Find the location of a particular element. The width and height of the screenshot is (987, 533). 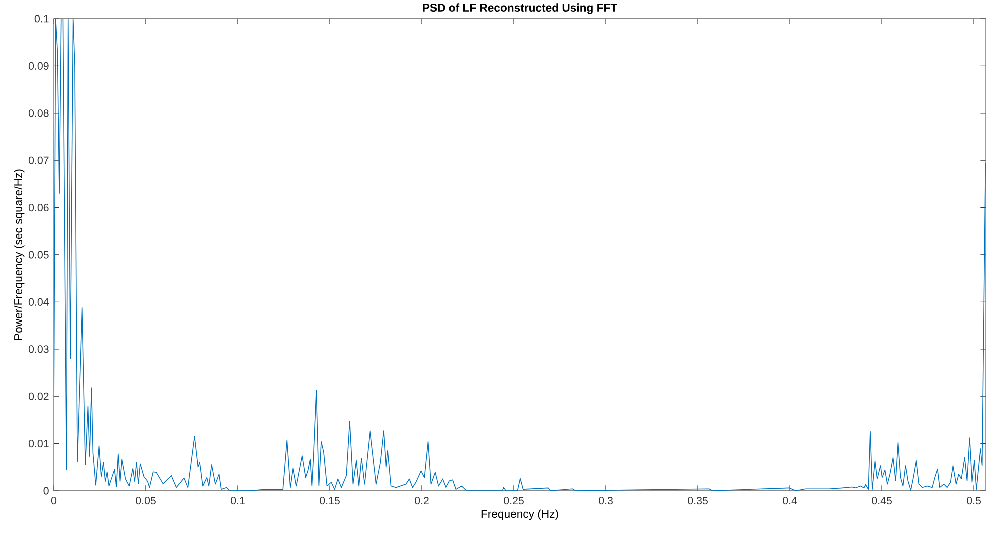

y-tick-label: 0.08 is located at coordinates (38, 114).